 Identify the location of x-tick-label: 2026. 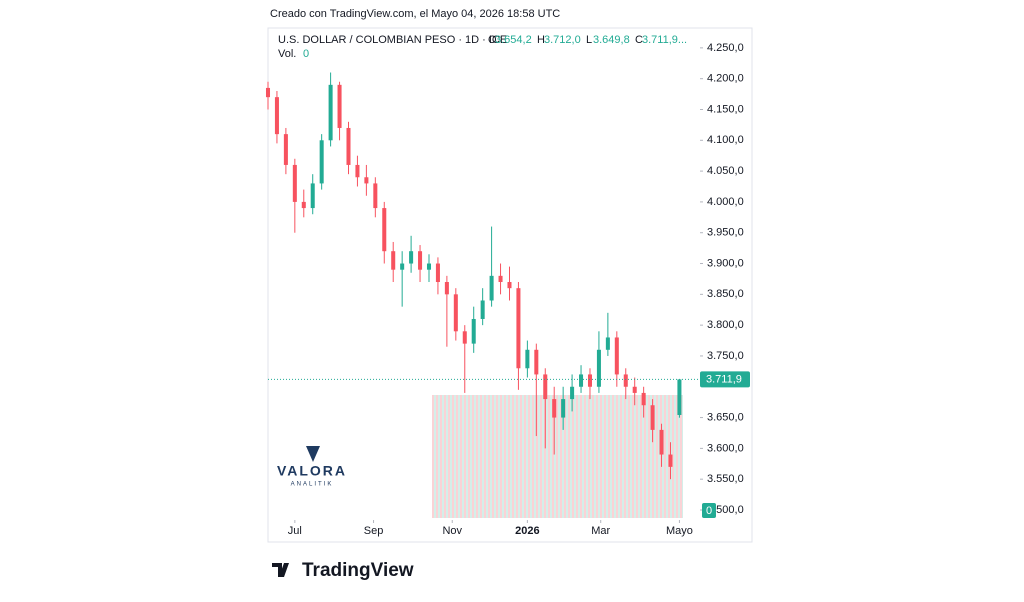
(527, 531).